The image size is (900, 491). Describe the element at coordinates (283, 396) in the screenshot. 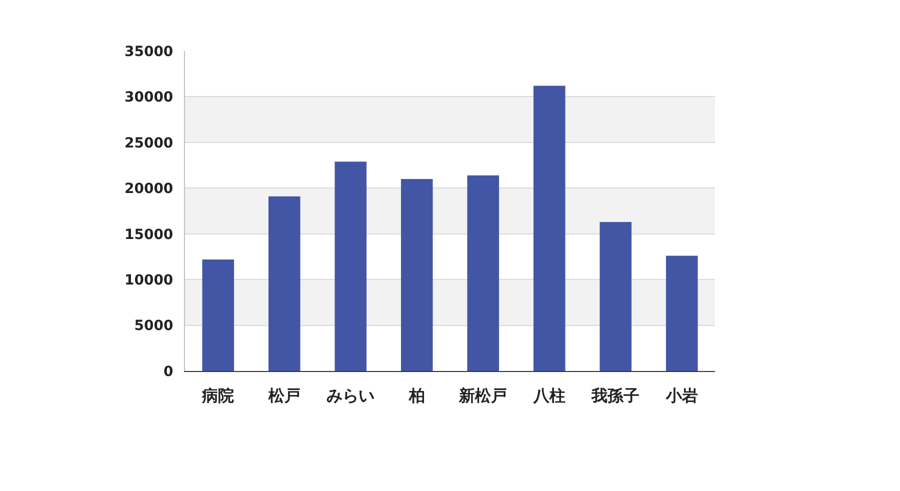

I see `x-tick-label: 松戸` at that location.